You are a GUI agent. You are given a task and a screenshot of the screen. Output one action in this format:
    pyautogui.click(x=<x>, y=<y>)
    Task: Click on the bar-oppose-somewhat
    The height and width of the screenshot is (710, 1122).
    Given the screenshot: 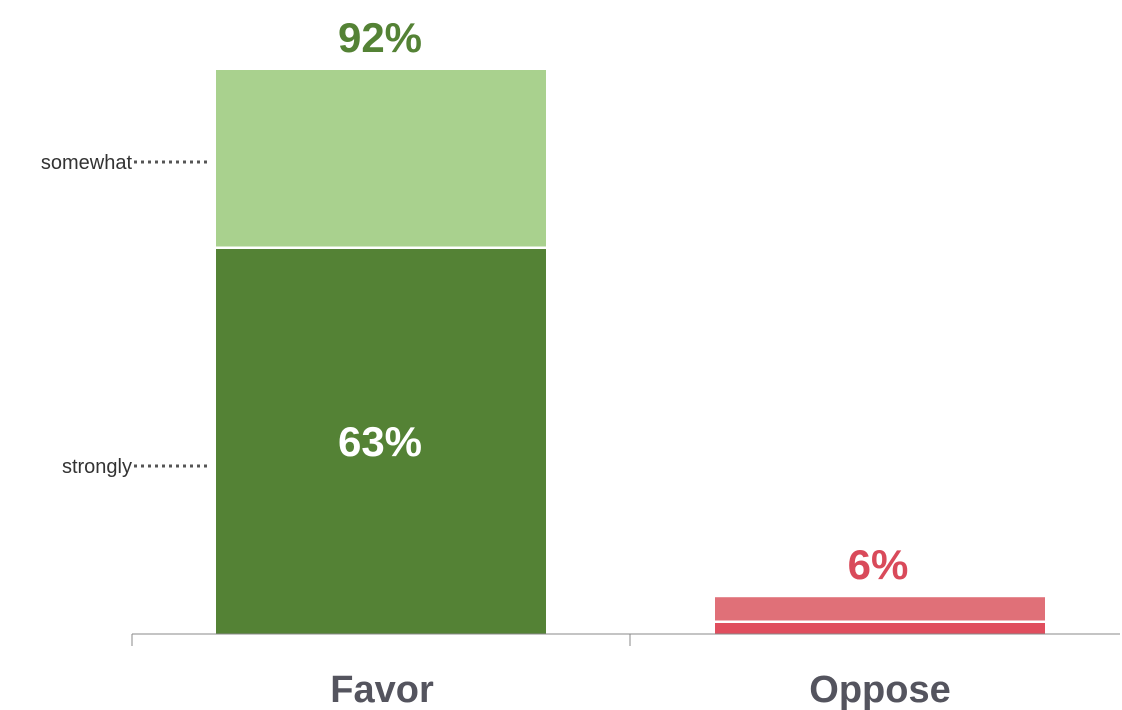 What is the action you would take?
    pyautogui.click(x=880, y=609)
    